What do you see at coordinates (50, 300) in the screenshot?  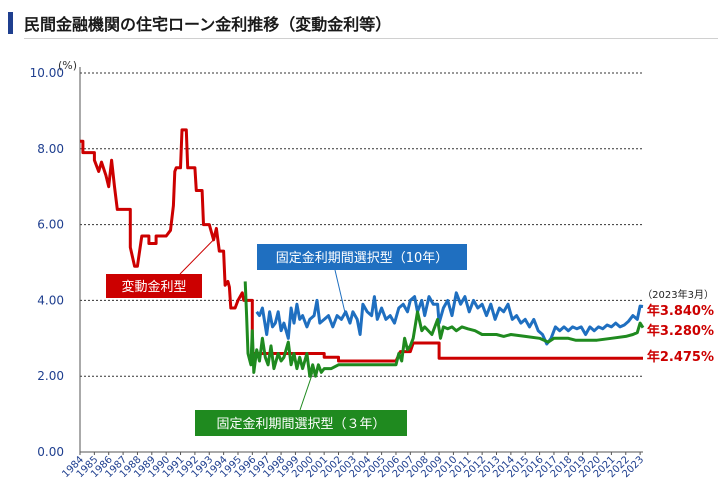 I see `y-tick-label: 4.00` at bounding box center [50, 300].